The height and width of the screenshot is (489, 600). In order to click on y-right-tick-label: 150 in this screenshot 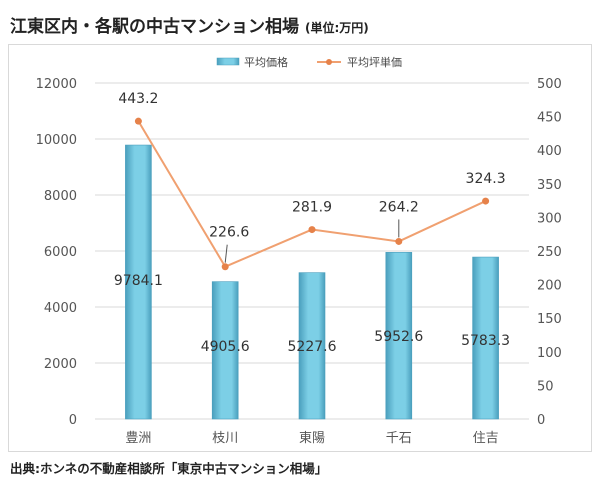, I will do `click(549, 319)`.